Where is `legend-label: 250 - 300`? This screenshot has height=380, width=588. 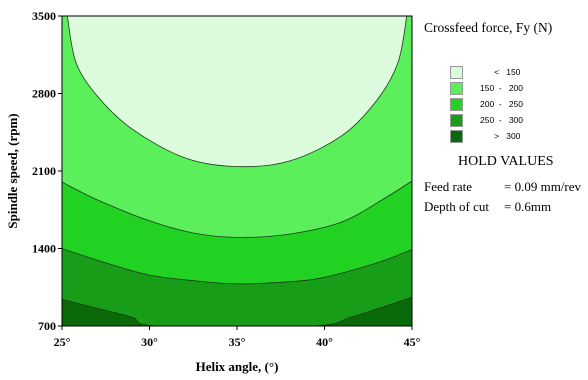
legend-label: 250 - 300 is located at coordinates (502, 120).